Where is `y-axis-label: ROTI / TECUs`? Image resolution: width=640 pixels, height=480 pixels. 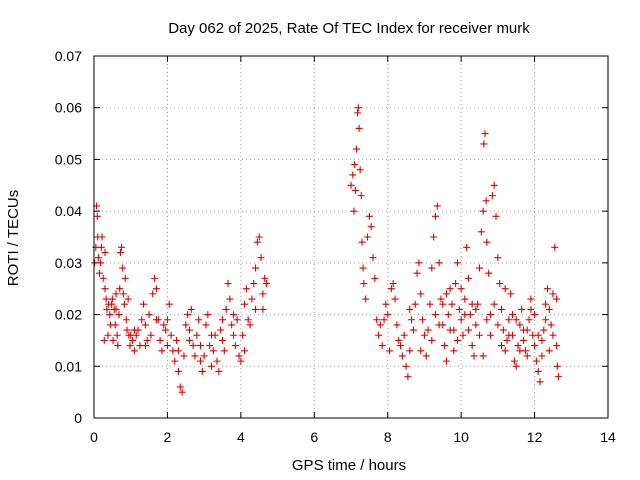 y-axis-label: ROTI / TECUs is located at coordinates (13, 238).